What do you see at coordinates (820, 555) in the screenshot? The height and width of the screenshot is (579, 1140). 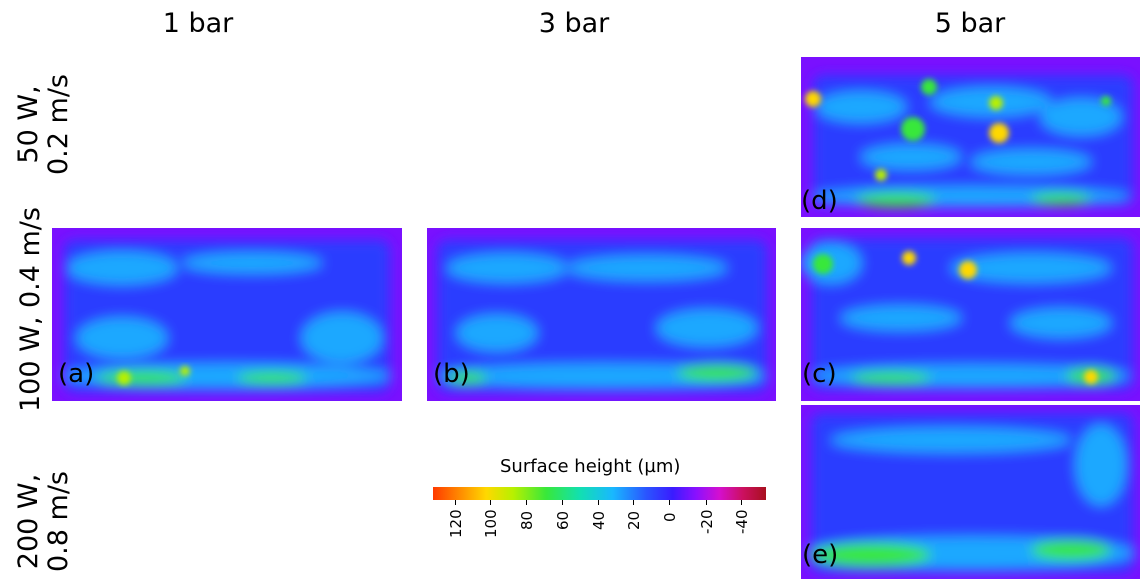 I see `panel-label-e: (e)` at bounding box center [820, 555].